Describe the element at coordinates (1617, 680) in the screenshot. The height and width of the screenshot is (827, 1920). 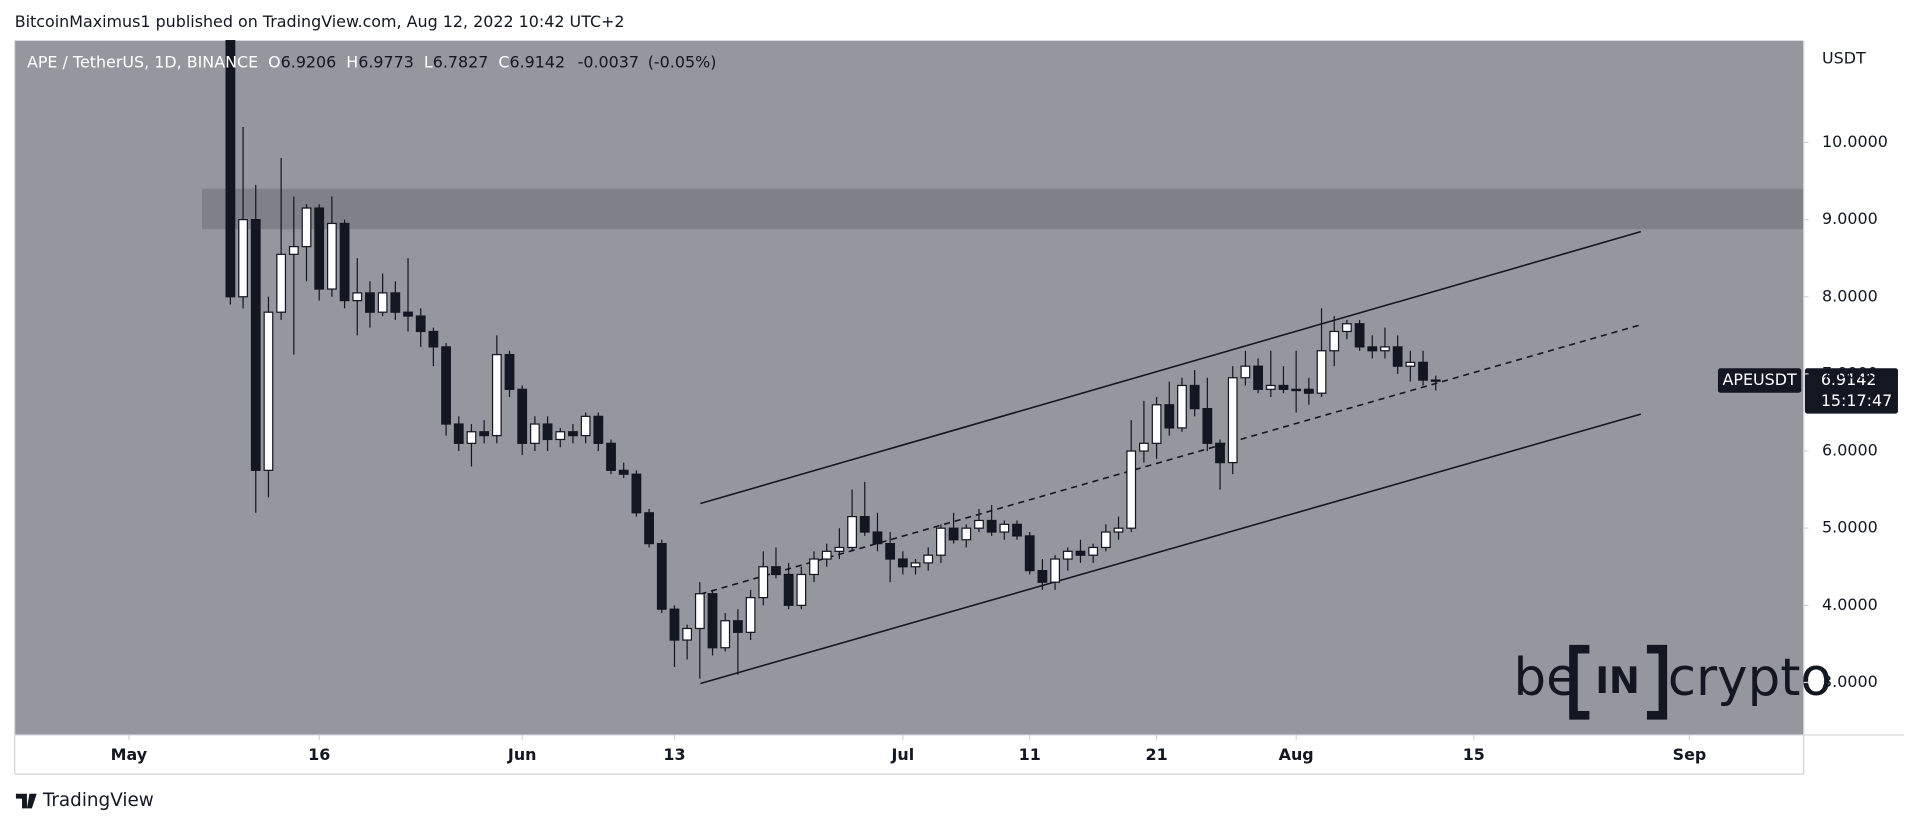
I see `watermark-box: IN` at that location.